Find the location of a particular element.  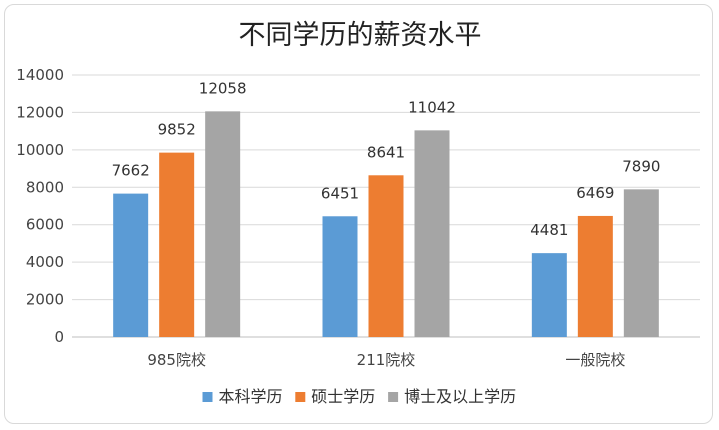

x-axis-categories: 985院校 211院校 一般院校 is located at coordinates (386, 360).